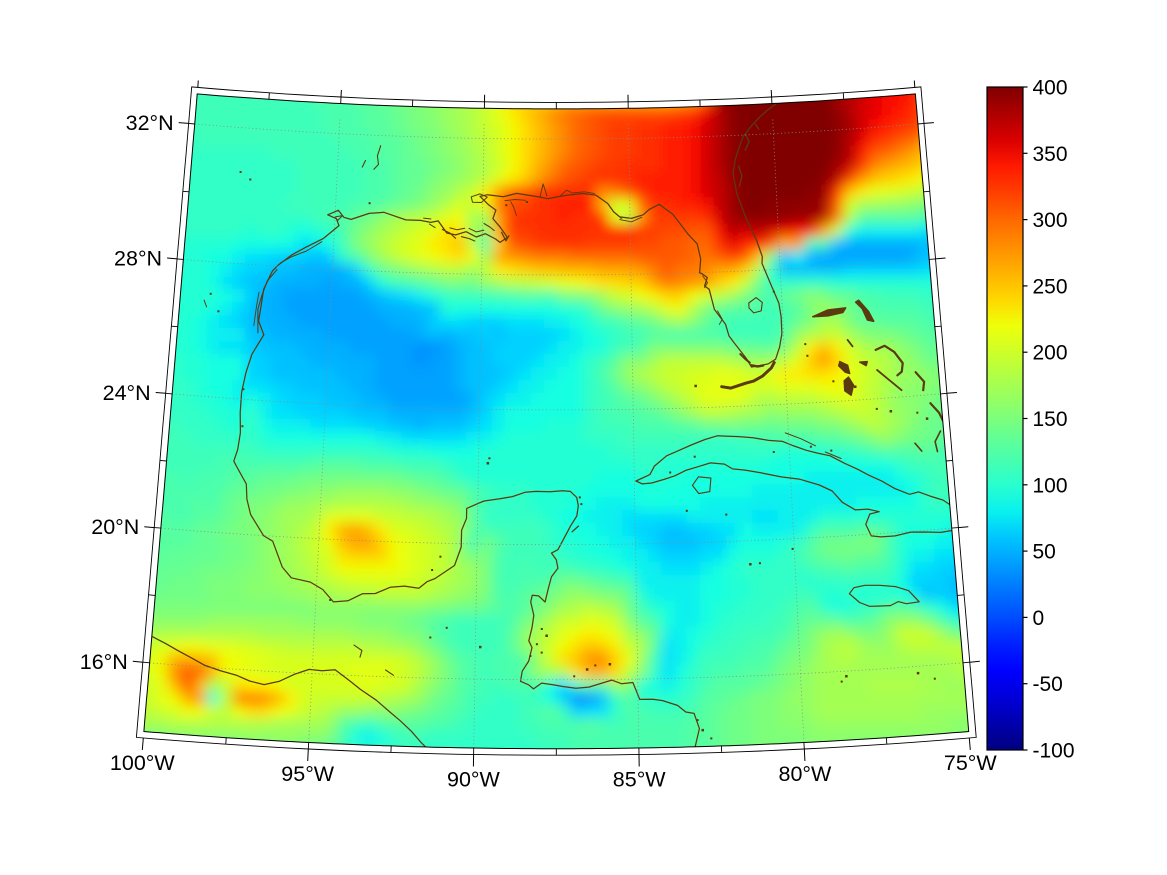 The height and width of the screenshot is (875, 1167). What do you see at coordinates (971, 763) in the screenshot?
I see `svg-text: 75°W` at bounding box center [971, 763].